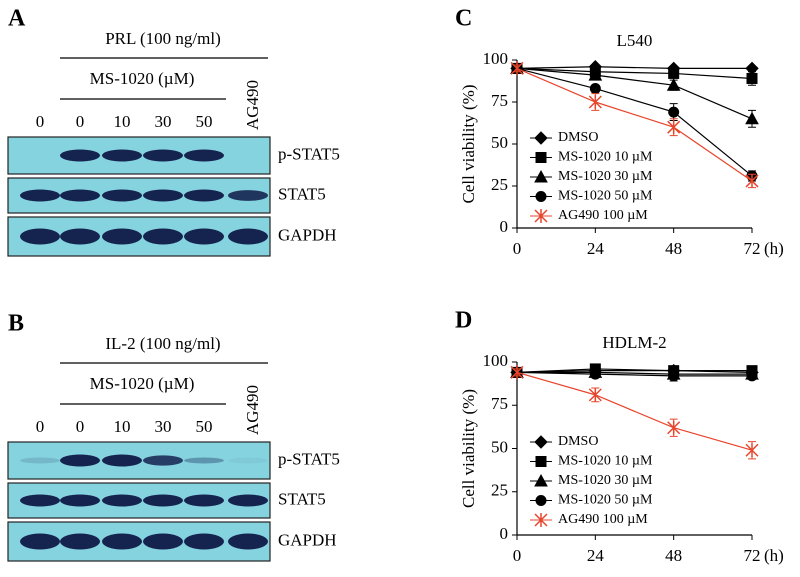  What do you see at coordinates (463, 321) in the screenshot?
I see `panel-letter: D` at bounding box center [463, 321].